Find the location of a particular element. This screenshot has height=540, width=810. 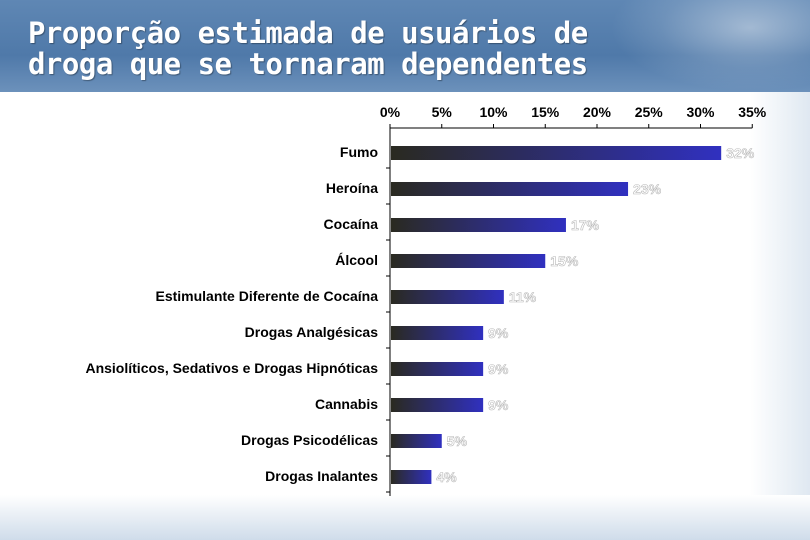

x-tick-label: 25% is located at coordinates (649, 112).